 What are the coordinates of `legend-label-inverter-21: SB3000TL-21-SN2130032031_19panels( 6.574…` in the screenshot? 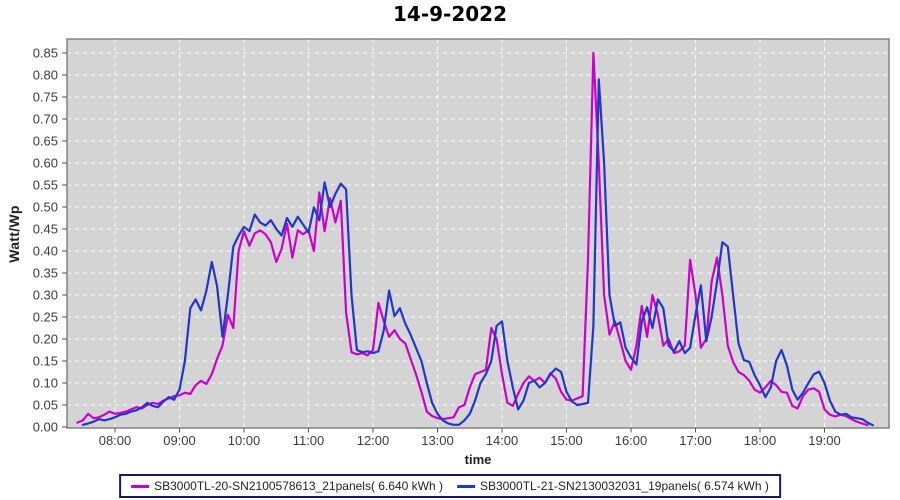 It's located at (624, 486).